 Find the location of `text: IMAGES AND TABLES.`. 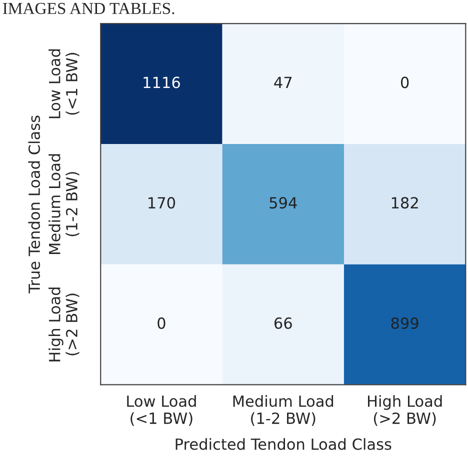

text: IMAGES AND TABLES. is located at coordinates (88, 8).